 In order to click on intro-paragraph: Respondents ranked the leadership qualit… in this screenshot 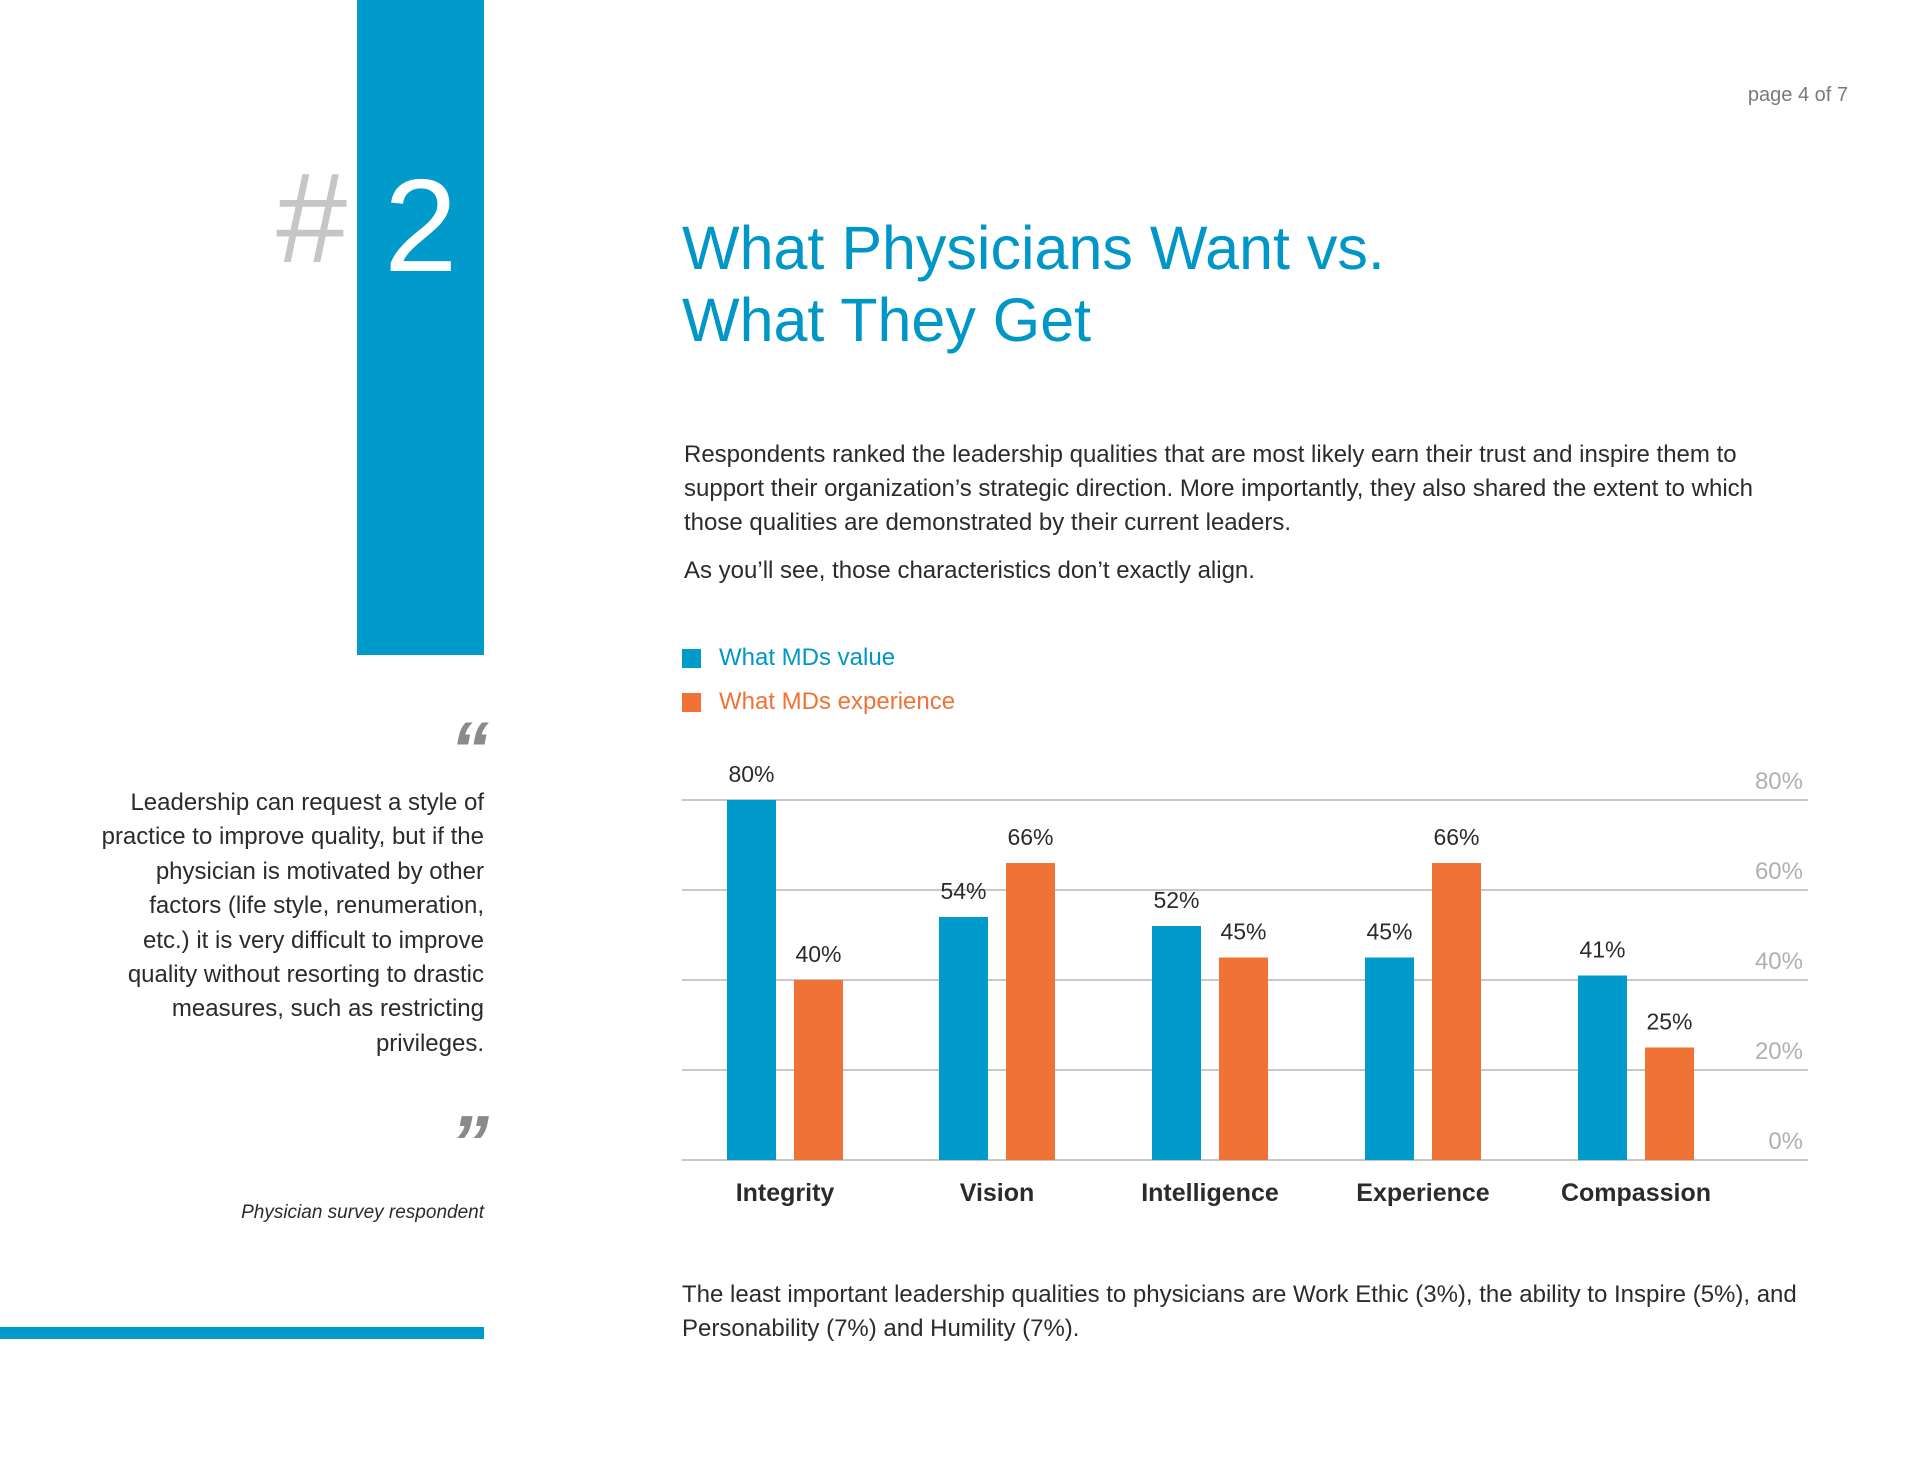, I will do `click(1218, 488)`.